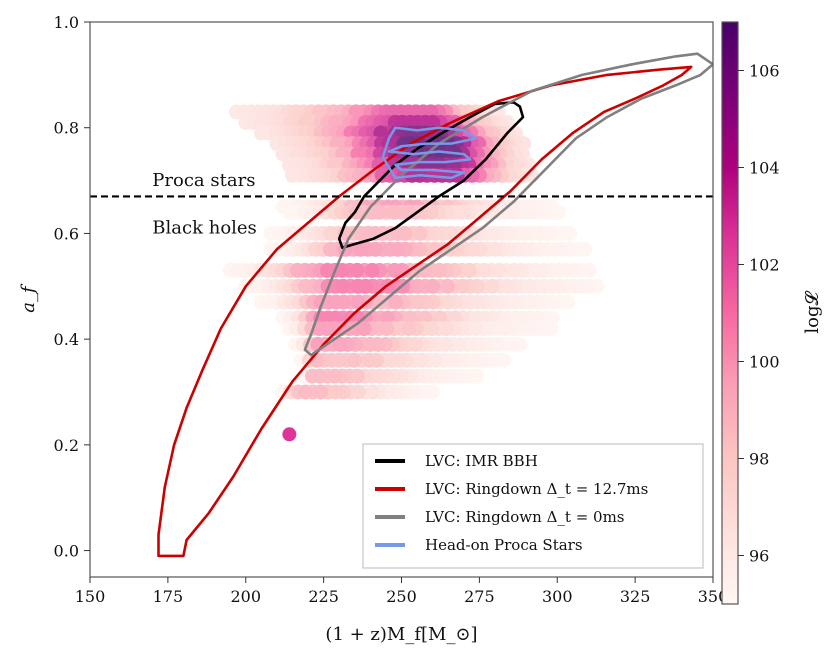 Image resolution: width=837 pixels, height=661 pixels. What do you see at coordinates (635, 596) in the screenshot?
I see `x-tick-label: 325` at bounding box center [635, 596].